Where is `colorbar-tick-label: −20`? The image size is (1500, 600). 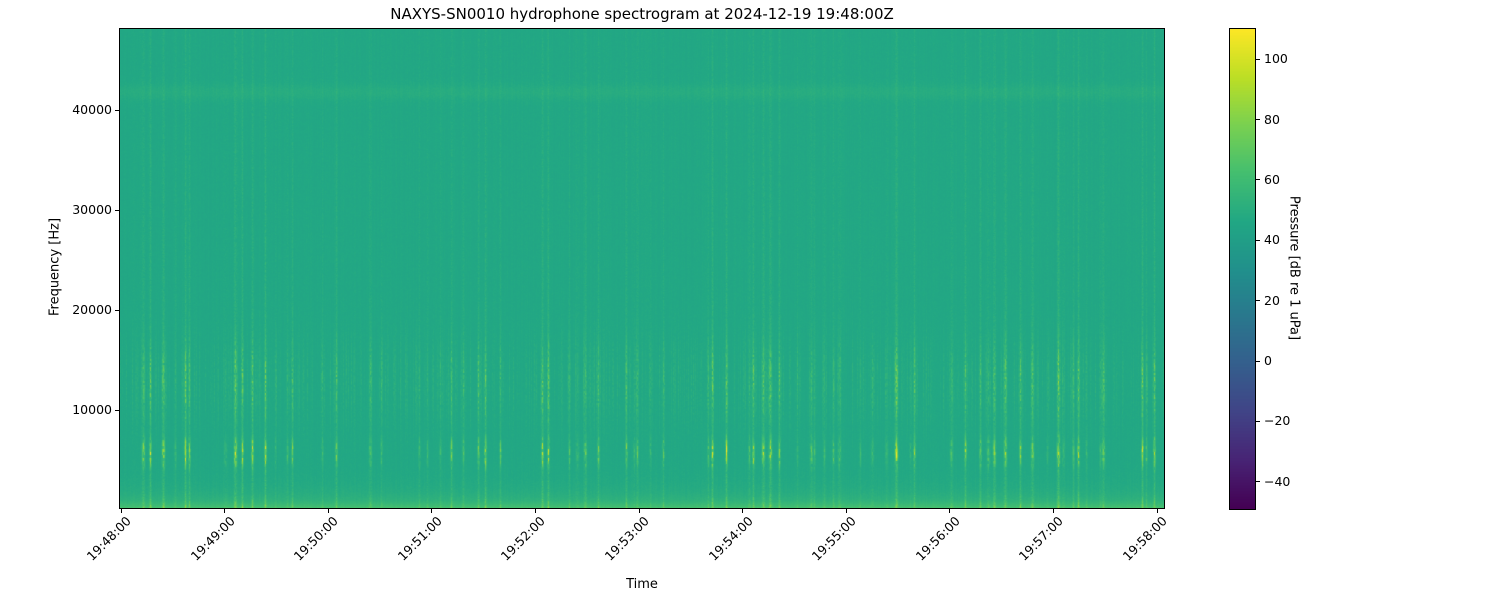 colorbar-tick-label: −20 is located at coordinates (1277, 421).